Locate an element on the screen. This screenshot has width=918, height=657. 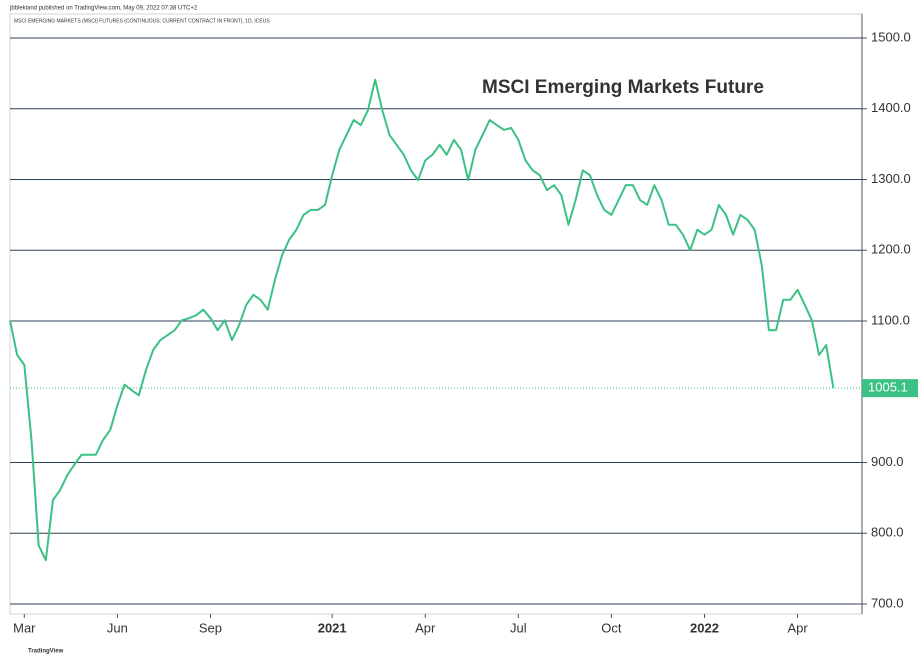
y-tick-label: 1100.0 is located at coordinates (890, 319).